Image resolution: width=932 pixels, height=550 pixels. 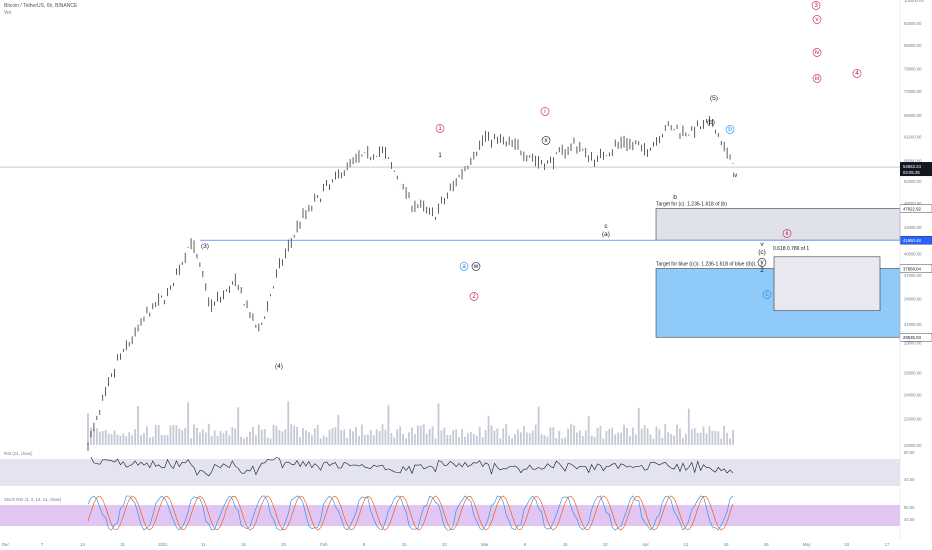 What do you see at coordinates (887, 544) in the screenshot?
I see `date-tick-label: 17` at bounding box center [887, 544].